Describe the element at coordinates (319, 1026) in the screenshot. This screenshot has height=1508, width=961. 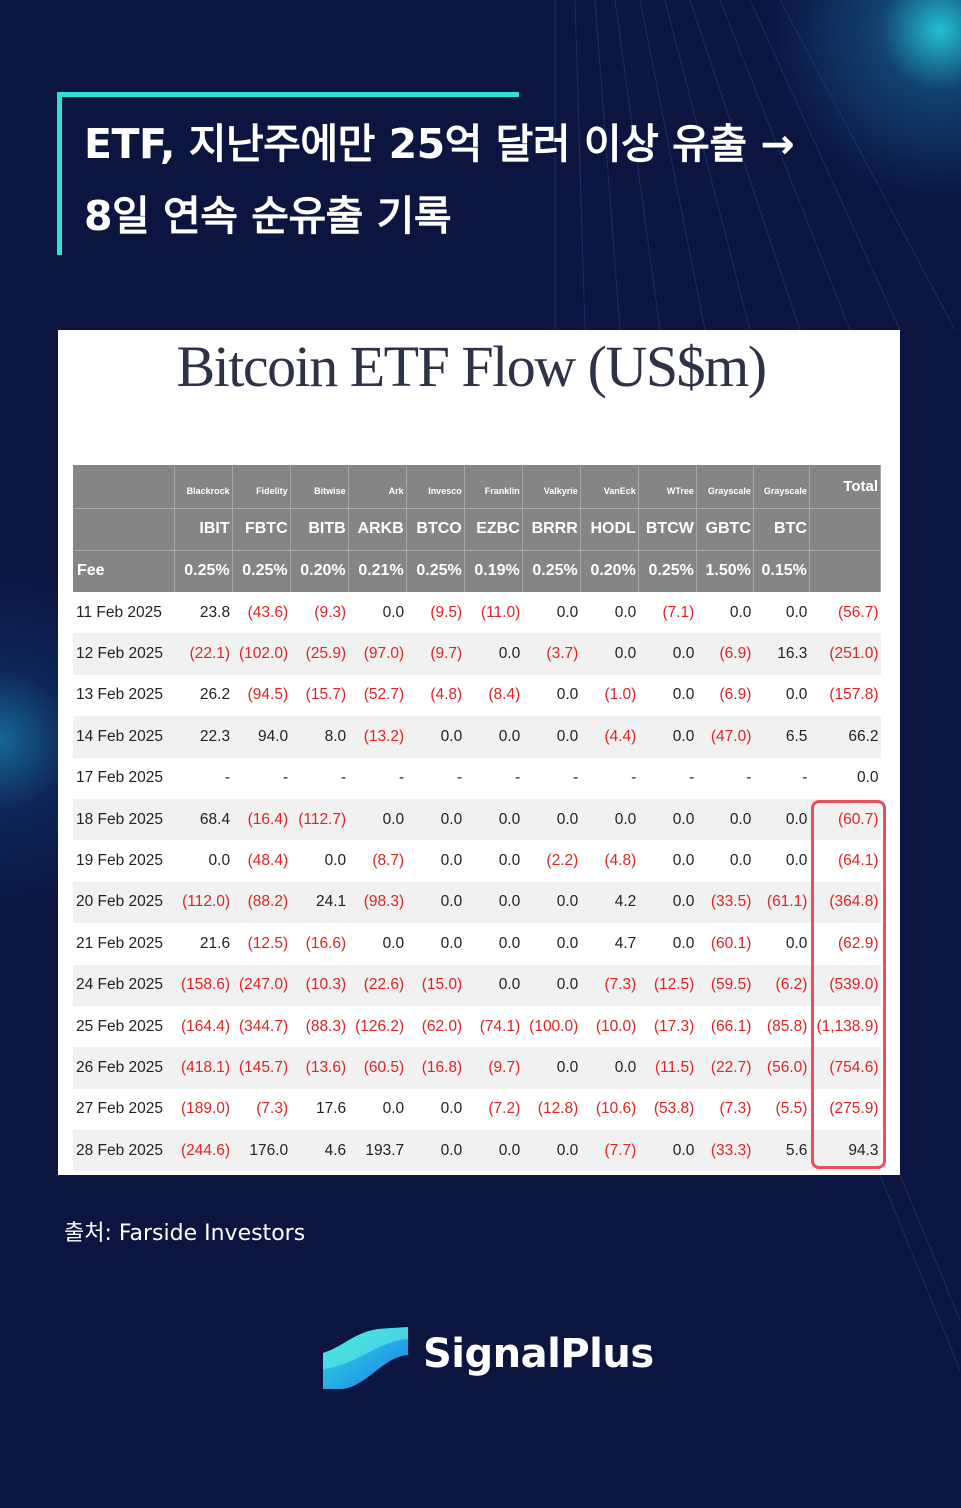
I see `flow-cell: (88.3)` at that location.